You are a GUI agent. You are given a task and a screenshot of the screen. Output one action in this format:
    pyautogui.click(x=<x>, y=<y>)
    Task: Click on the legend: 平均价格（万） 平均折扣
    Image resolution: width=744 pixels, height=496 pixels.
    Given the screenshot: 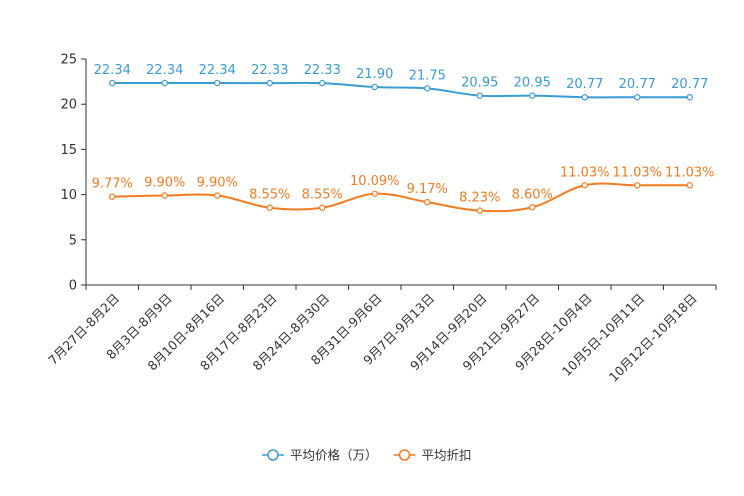 What is the action you would take?
    pyautogui.click(x=367, y=455)
    